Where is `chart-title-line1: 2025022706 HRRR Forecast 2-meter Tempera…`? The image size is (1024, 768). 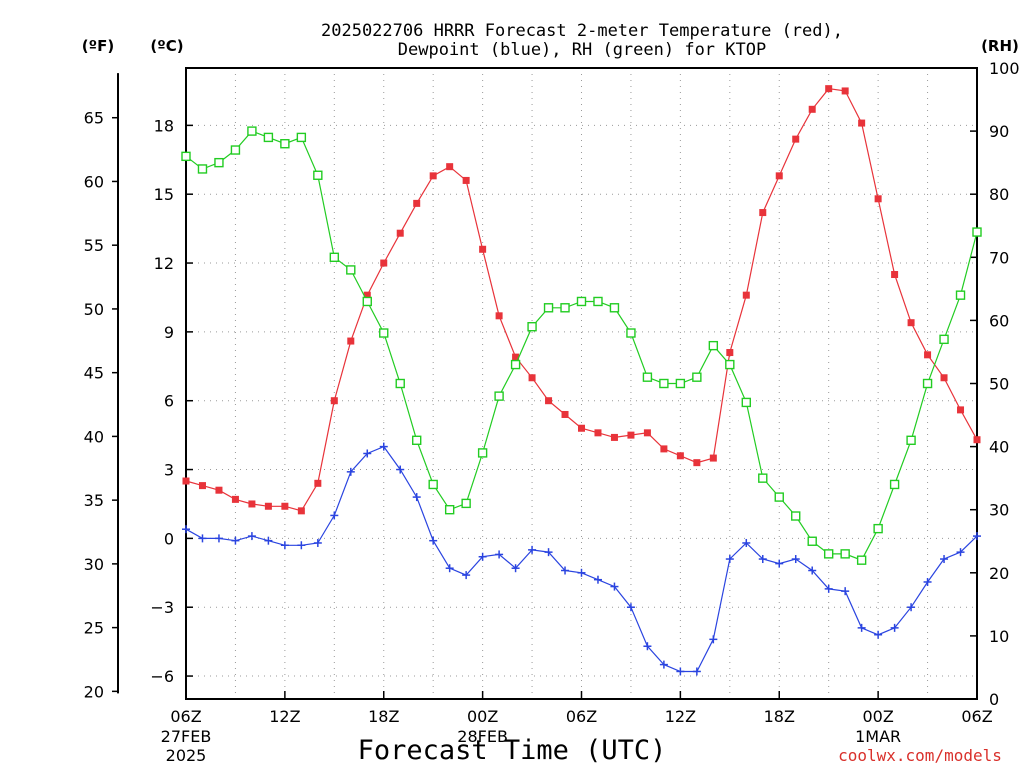
chart-title-line1: 2025022706 HRRR Forecast 2-meter Tempera… is located at coordinates (582, 31).